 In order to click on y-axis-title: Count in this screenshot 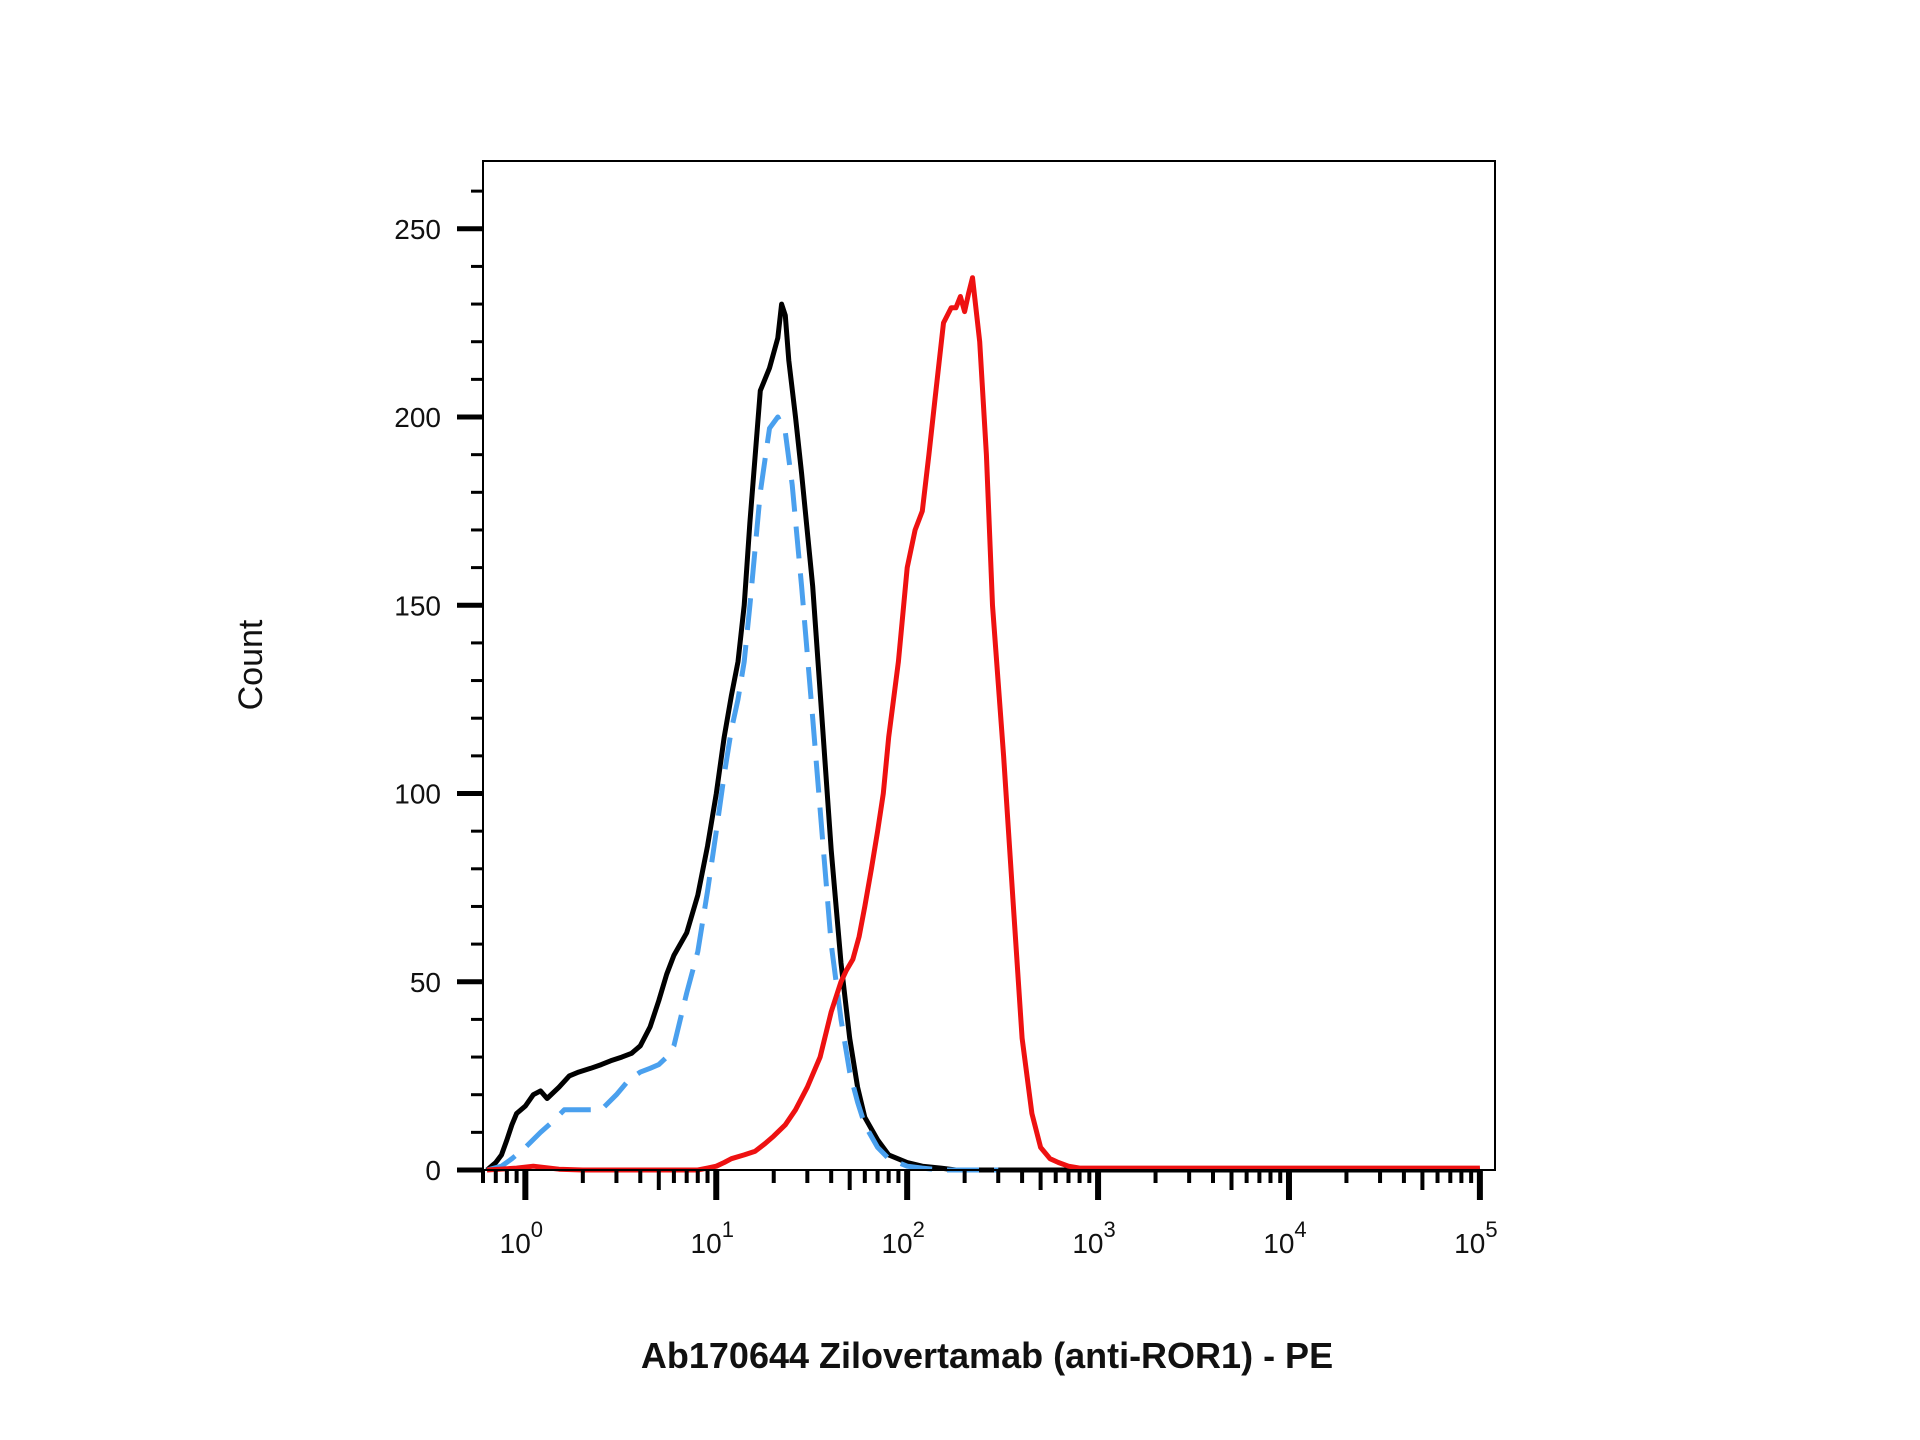, I will do `click(251, 664)`.